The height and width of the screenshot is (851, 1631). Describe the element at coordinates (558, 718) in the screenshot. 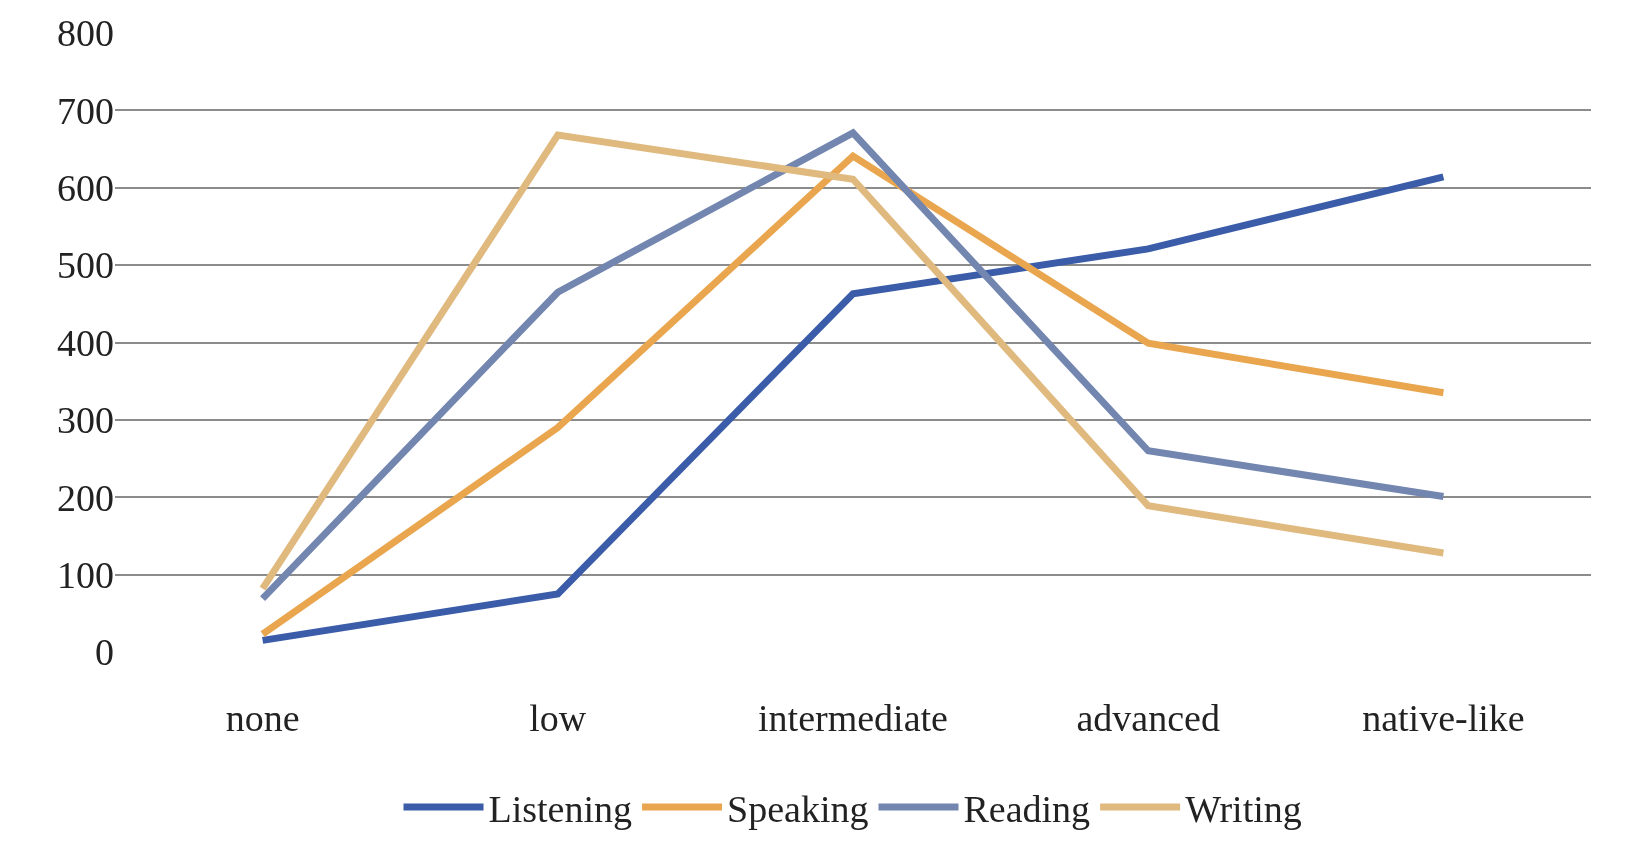

I see `x-tick-label: low` at that location.